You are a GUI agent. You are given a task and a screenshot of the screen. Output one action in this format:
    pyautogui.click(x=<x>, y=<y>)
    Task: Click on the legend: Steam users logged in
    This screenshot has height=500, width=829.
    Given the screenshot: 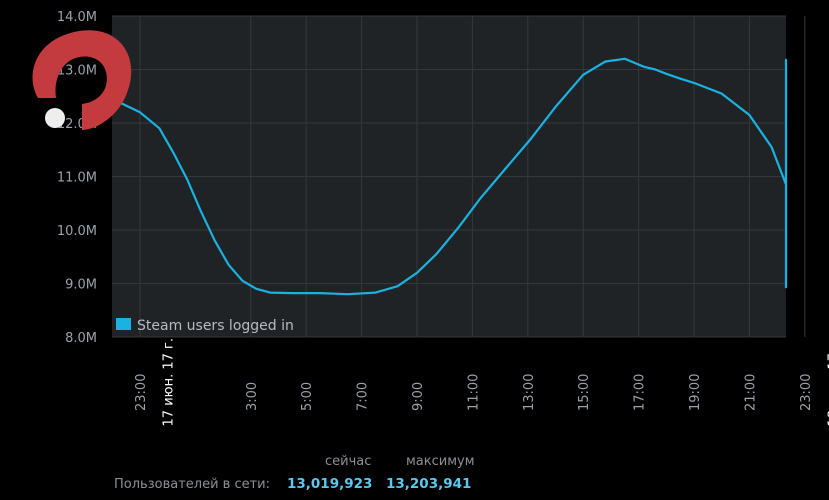 What is the action you would take?
    pyautogui.click(x=205, y=326)
    